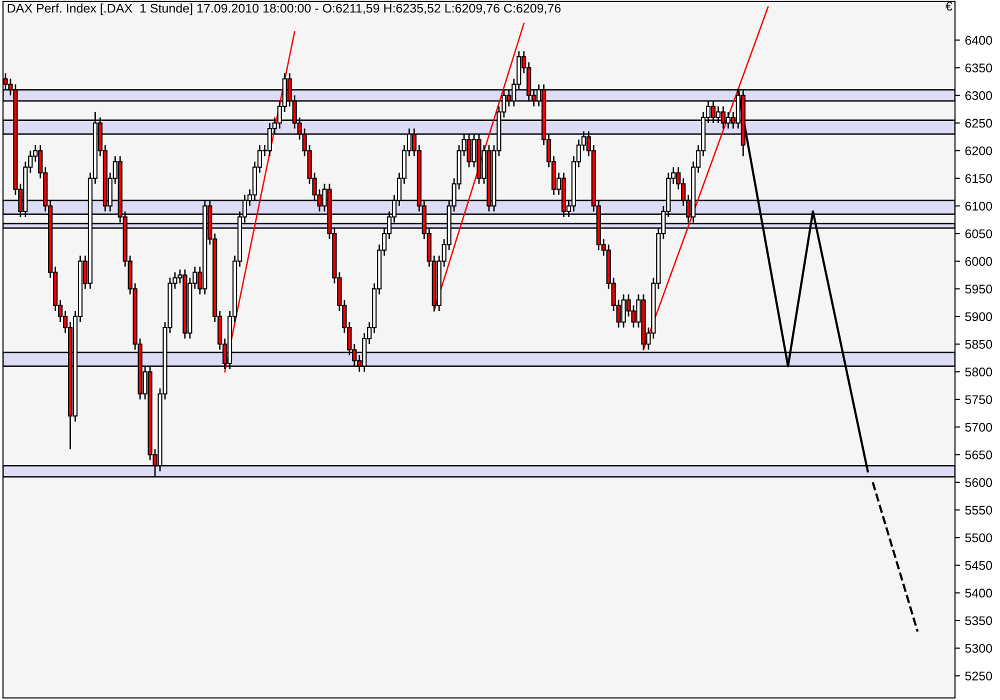  I want to click on y-tick-label: 5900, so click(978, 317).